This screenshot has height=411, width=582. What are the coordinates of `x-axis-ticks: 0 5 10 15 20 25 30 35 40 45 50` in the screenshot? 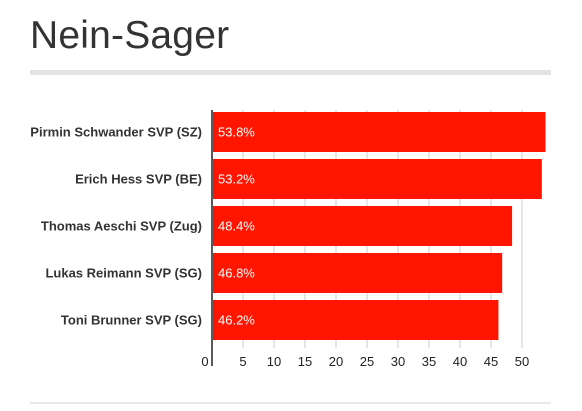 It's located at (365, 361).